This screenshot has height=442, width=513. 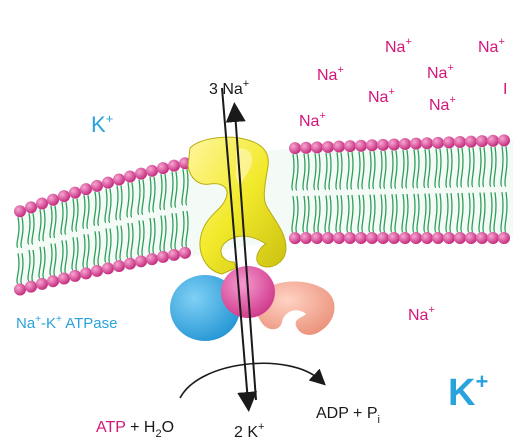 I want to click on na-three-count-label: 3 Na+, so click(x=229, y=88).